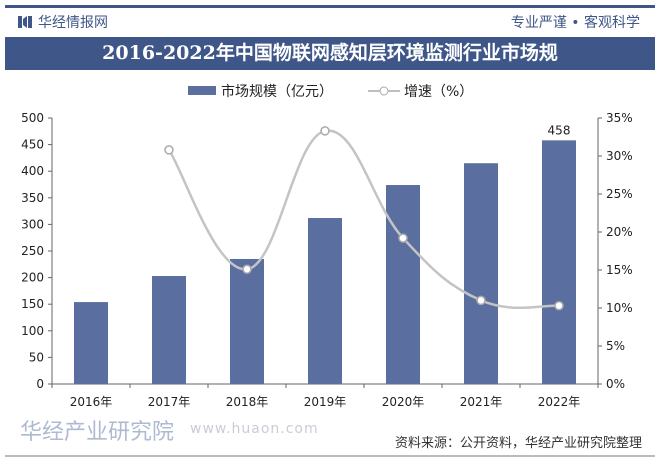  What do you see at coordinates (559, 402) in the screenshot?
I see `x-tick-label: 2022年` at bounding box center [559, 402].